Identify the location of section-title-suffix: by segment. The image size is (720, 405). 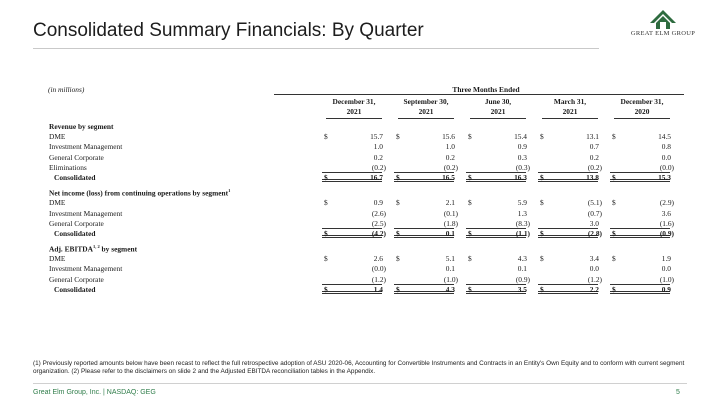
(118, 249).